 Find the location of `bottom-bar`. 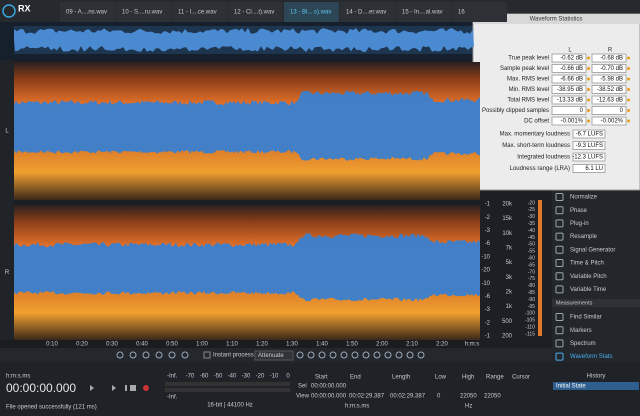

bottom-bar is located at coordinates (320, 389).